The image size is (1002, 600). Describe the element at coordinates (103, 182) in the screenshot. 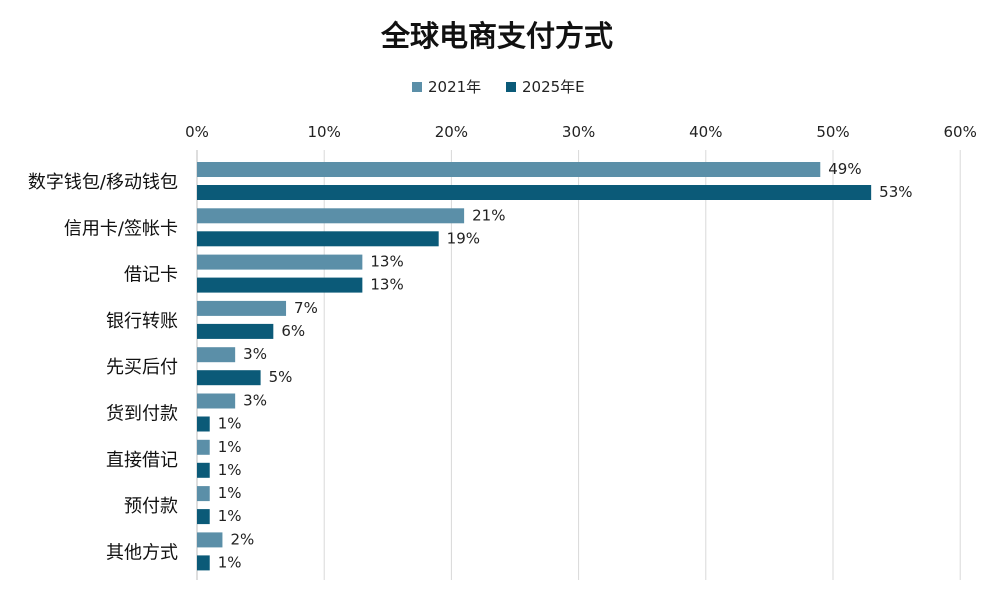

I see `category-label: 数字钱包/移动钱包` at that location.